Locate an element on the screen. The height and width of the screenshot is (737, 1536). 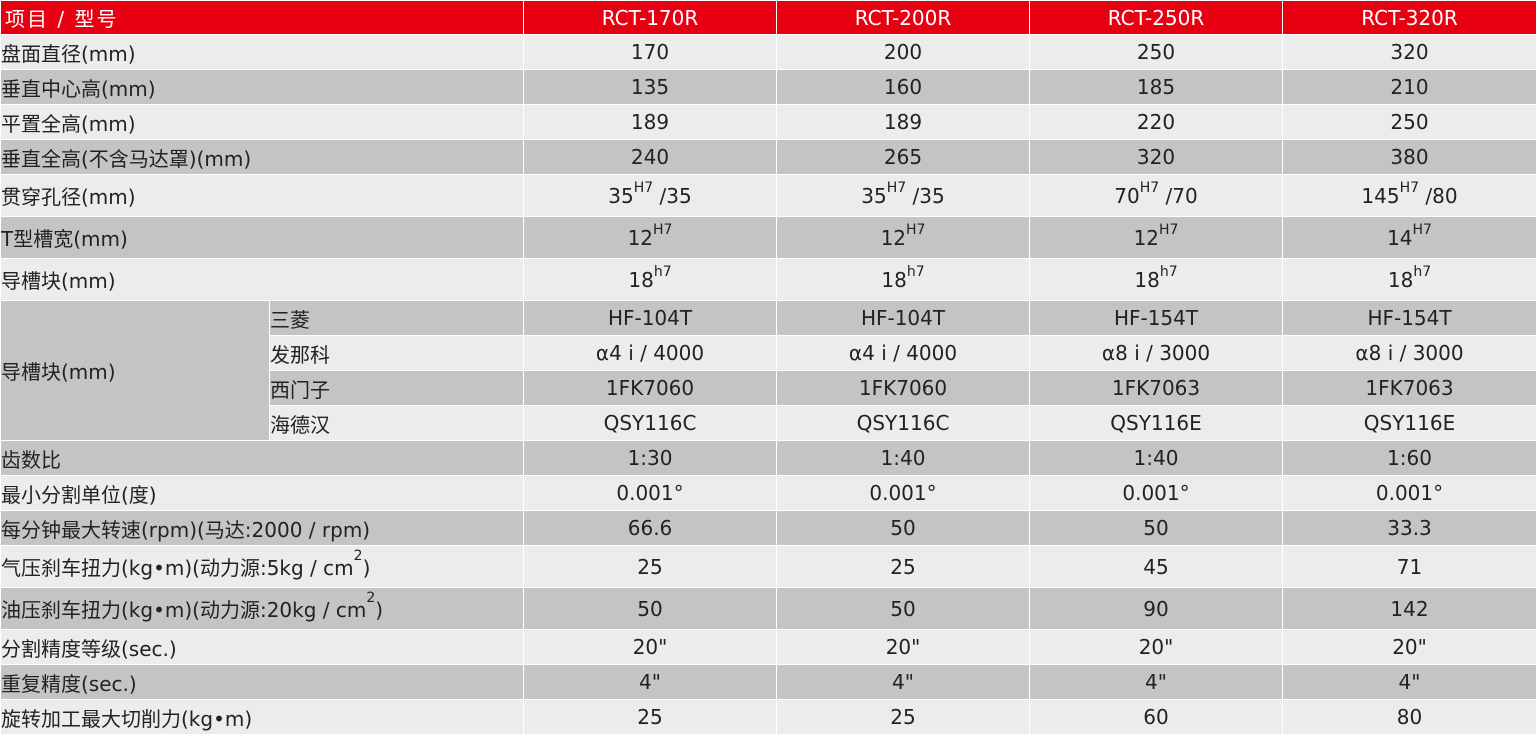
motor-brand: 海德汉 is located at coordinates (396, 423).